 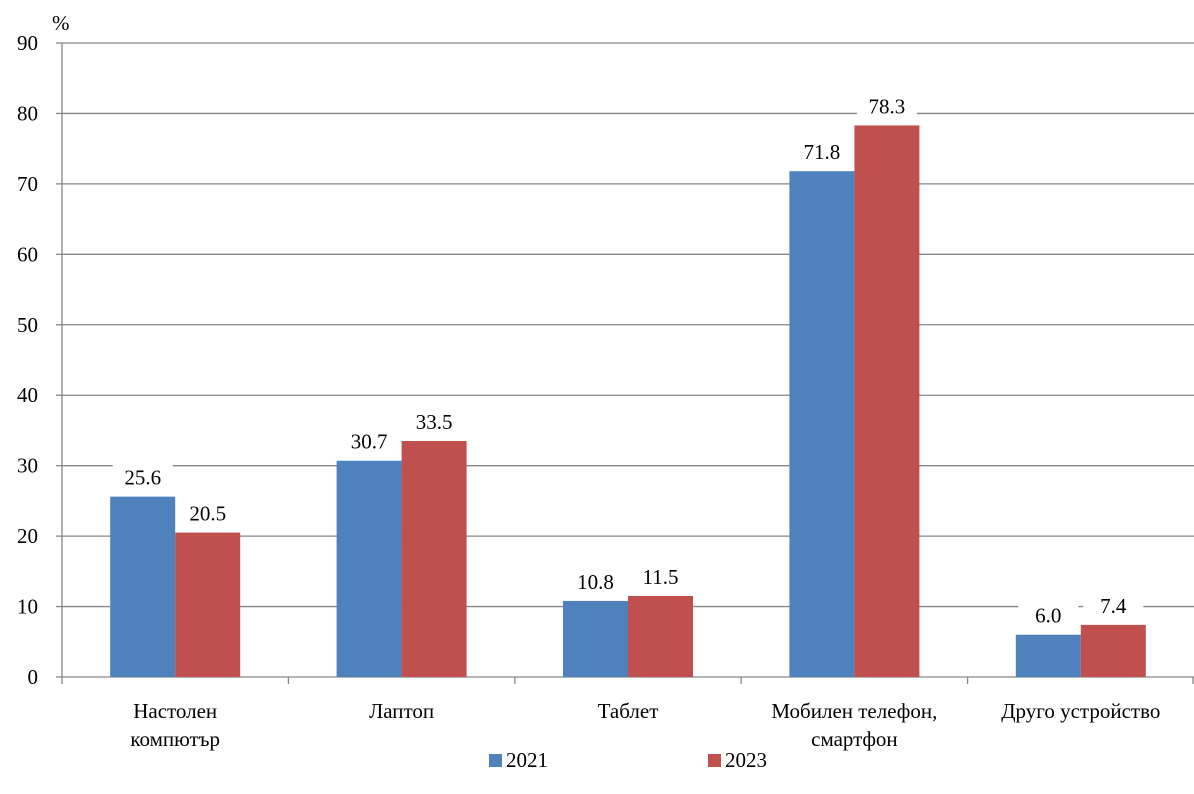 What do you see at coordinates (527, 760) in the screenshot?
I see `legend-label-2021: 2021` at bounding box center [527, 760].